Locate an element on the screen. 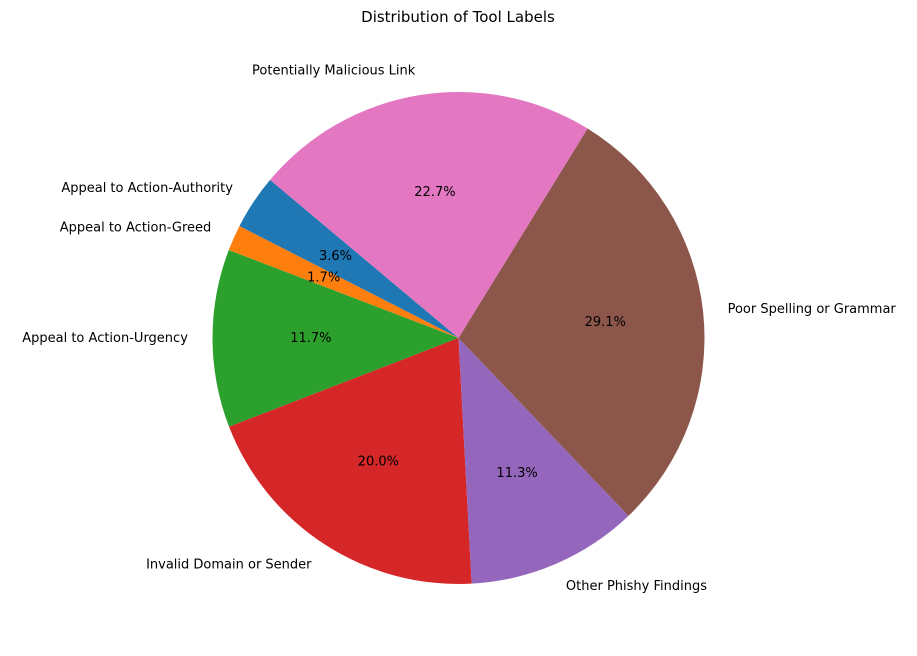  slice-label-appeal-to-action-greed: Appeal to Action-Greed is located at coordinates (136, 227).